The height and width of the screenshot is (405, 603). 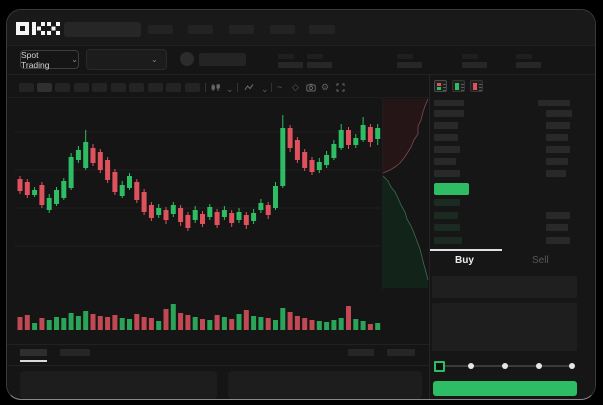 What do you see at coordinates (222, 59) in the screenshot?
I see `pair-price-placeholder` at bounding box center [222, 59].